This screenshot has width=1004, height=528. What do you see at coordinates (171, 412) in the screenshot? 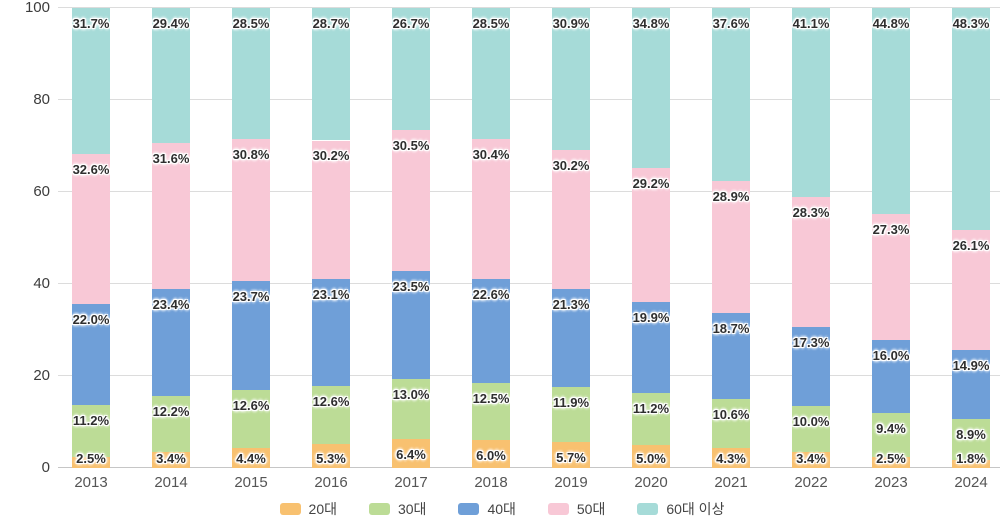
I see `value-label-30대-2014: 12.2%` at bounding box center [171, 412].